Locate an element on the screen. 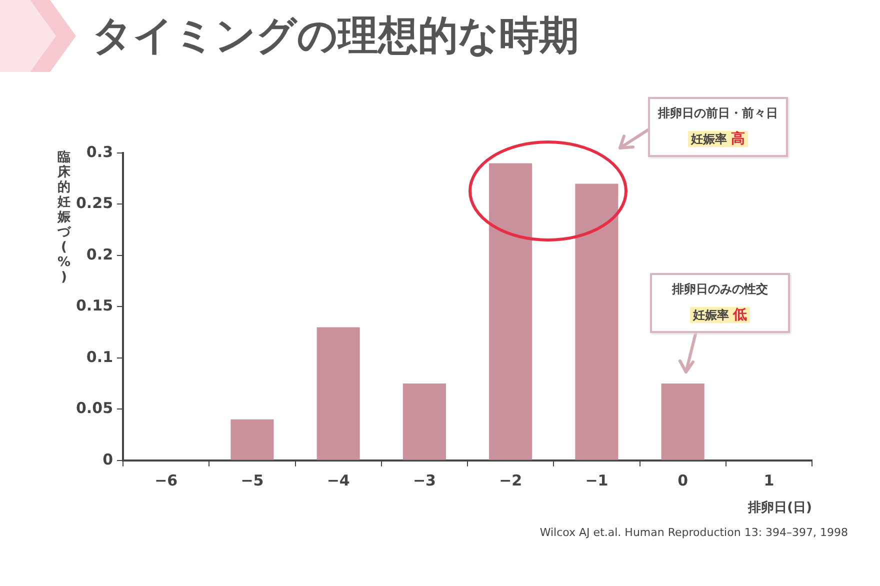 The height and width of the screenshot is (586, 880). y-tick-label: 0.25 is located at coordinates (95, 203).